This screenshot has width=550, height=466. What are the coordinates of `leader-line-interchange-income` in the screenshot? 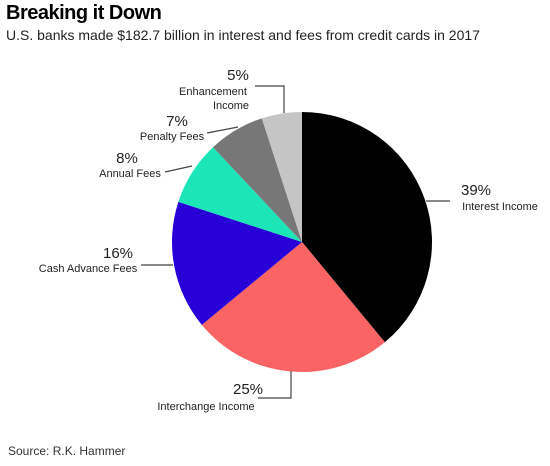 It's located at (275, 385).